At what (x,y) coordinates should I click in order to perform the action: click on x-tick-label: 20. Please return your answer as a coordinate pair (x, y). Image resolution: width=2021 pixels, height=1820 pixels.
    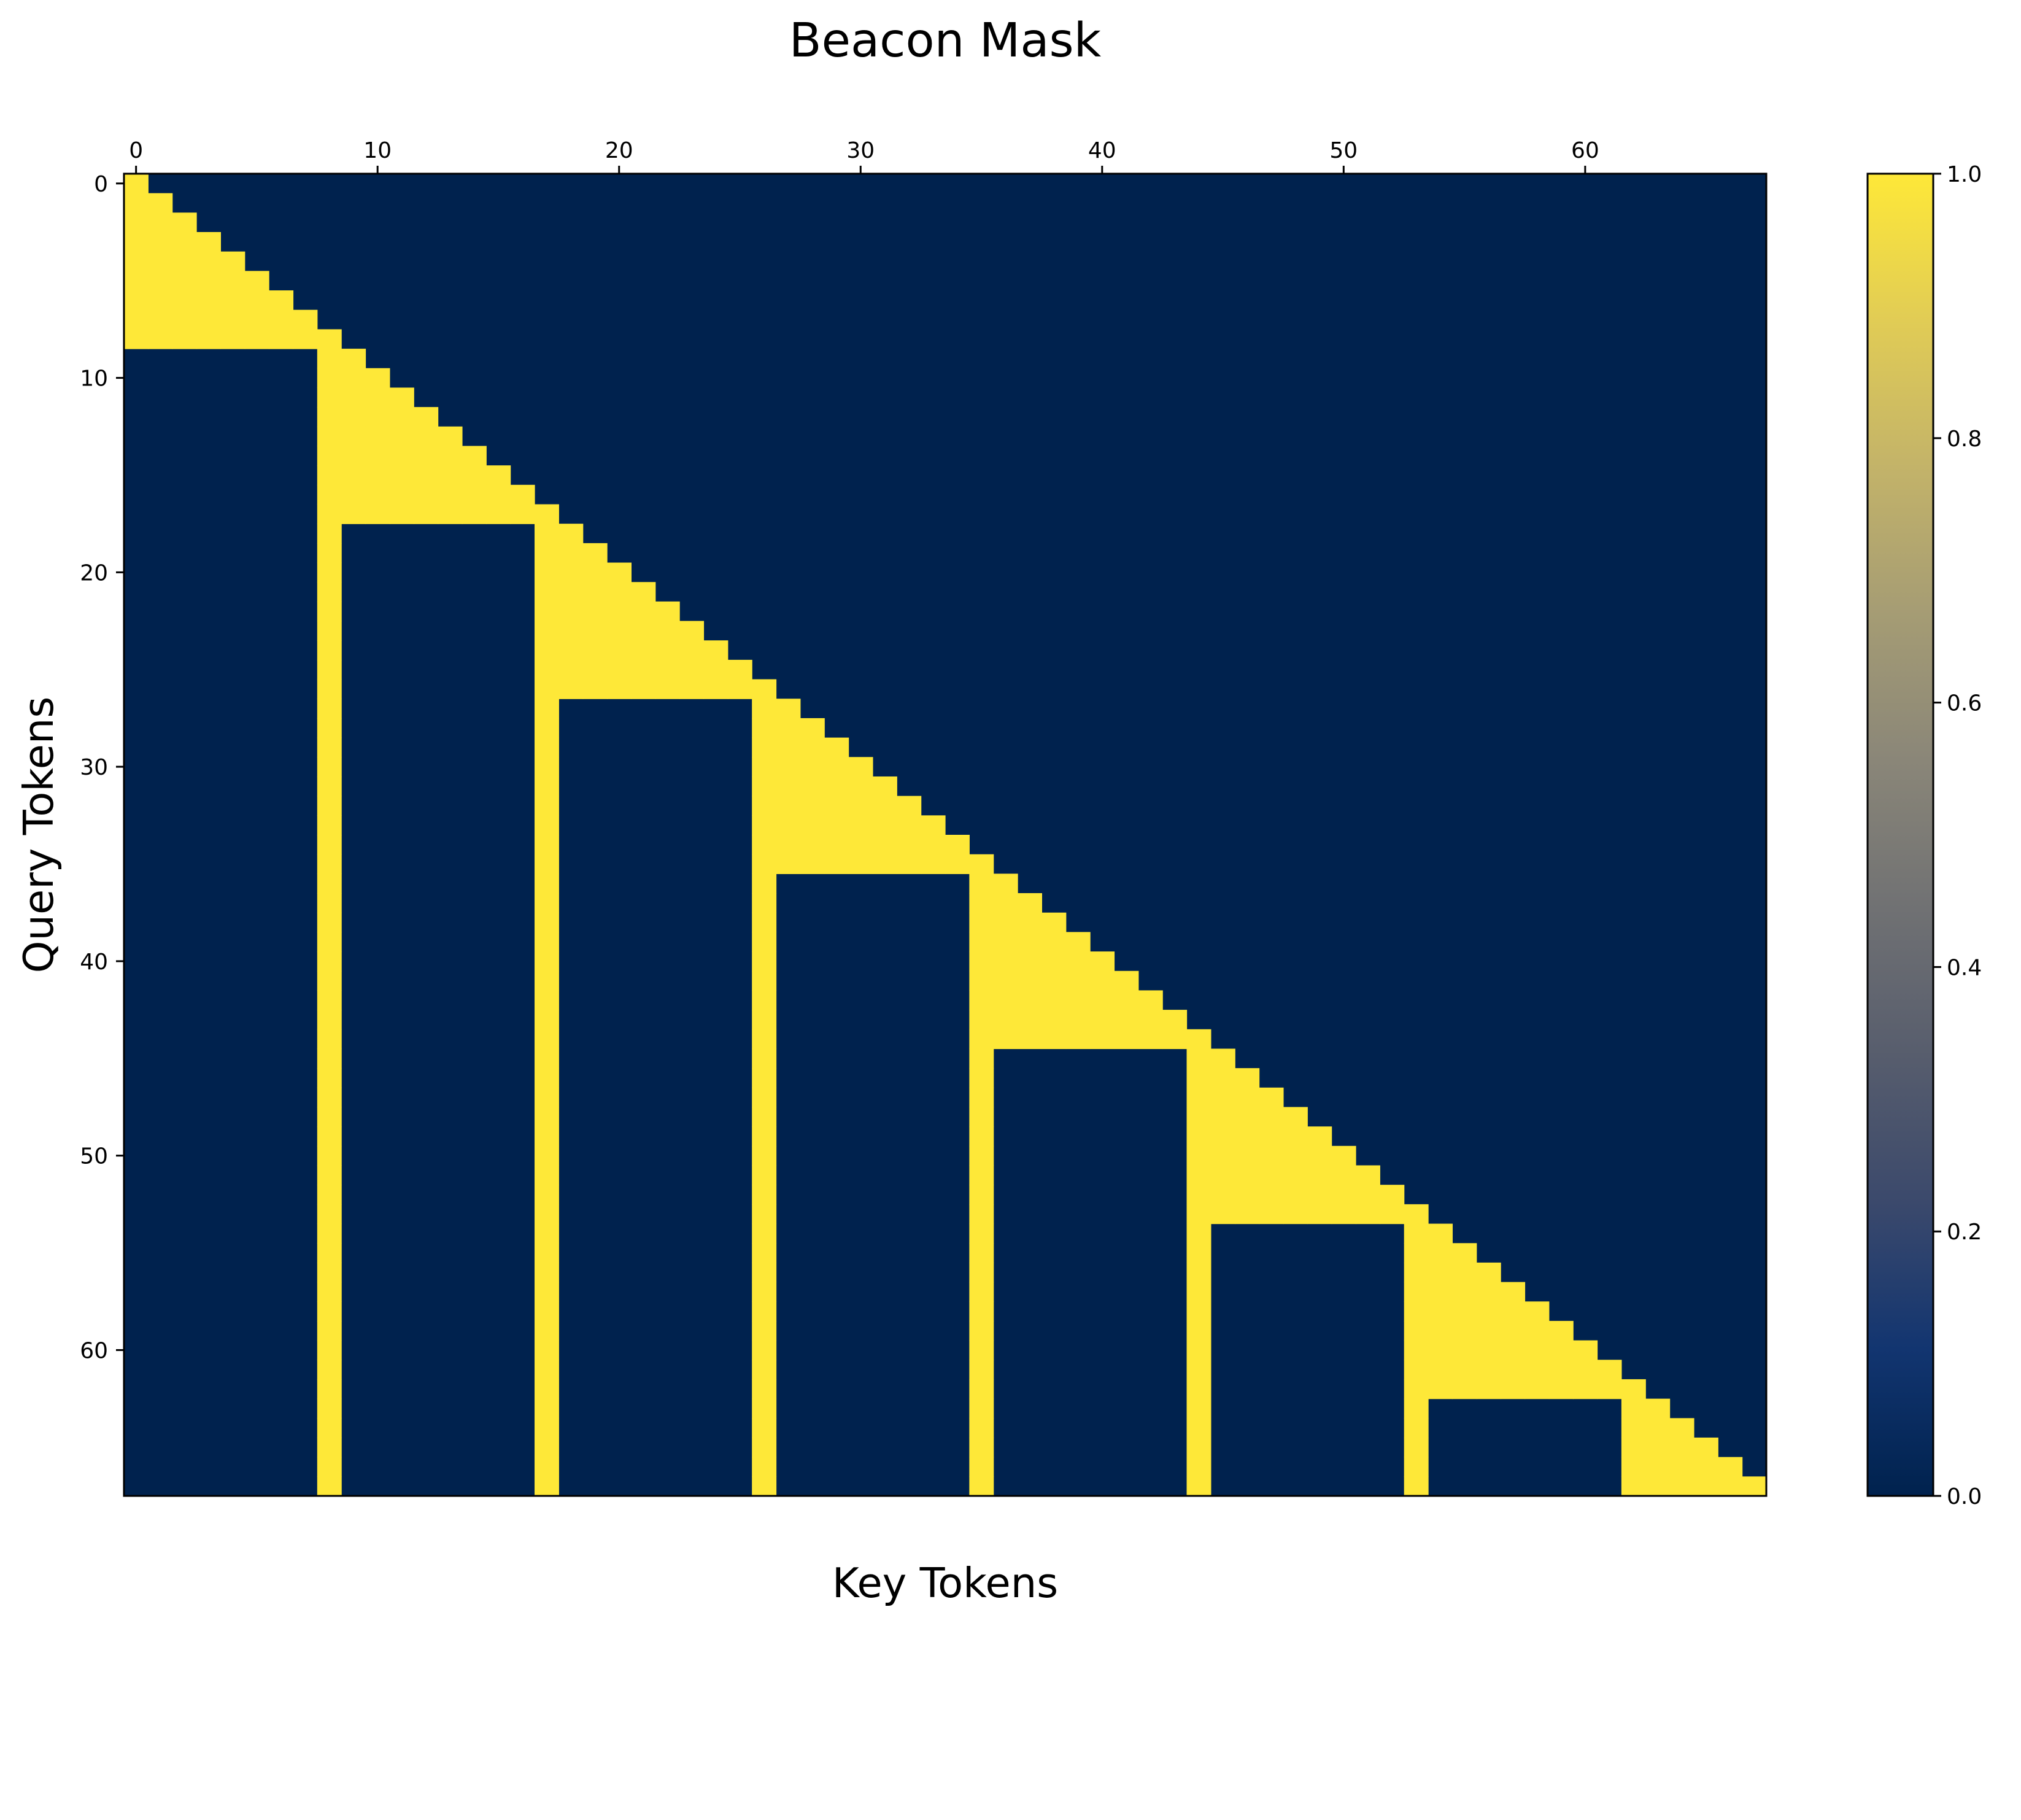
    Looking at the image, I should click on (619, 150).